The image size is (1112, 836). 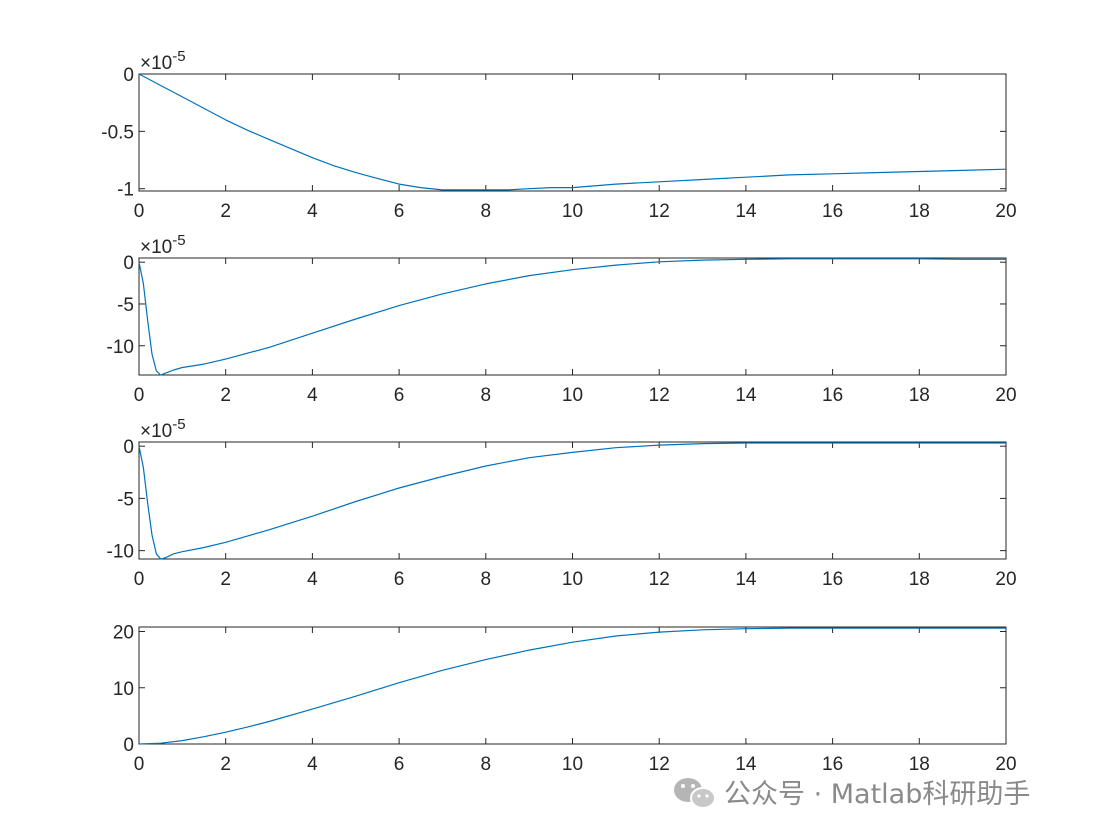 I want to click on subplot-4: 0 2 4 6 8 10 12 14 16 18 20 0 10 20, so click(x=565, y=699).